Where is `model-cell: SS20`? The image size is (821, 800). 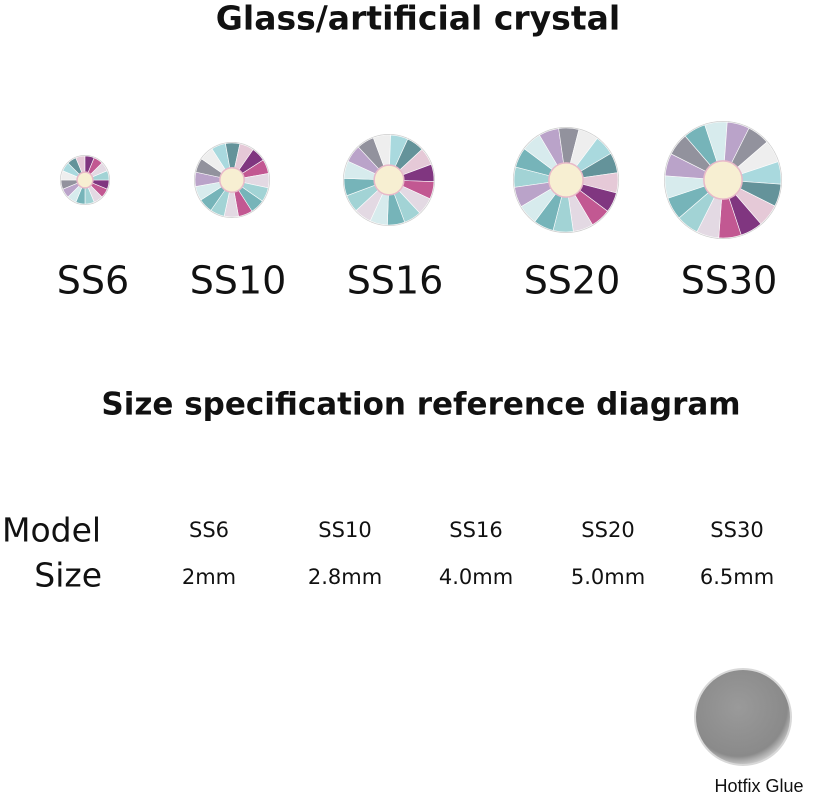 model-cell: SS20 is located at coordinates (607, 530).